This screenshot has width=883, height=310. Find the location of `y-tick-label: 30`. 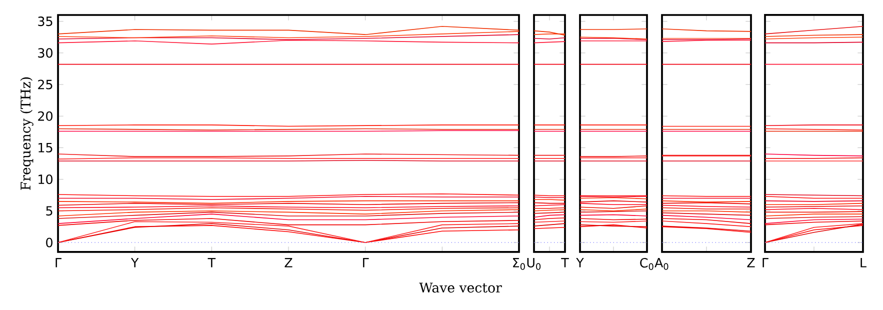

y-tick-label: 30 is located at coordinates (45, 53).